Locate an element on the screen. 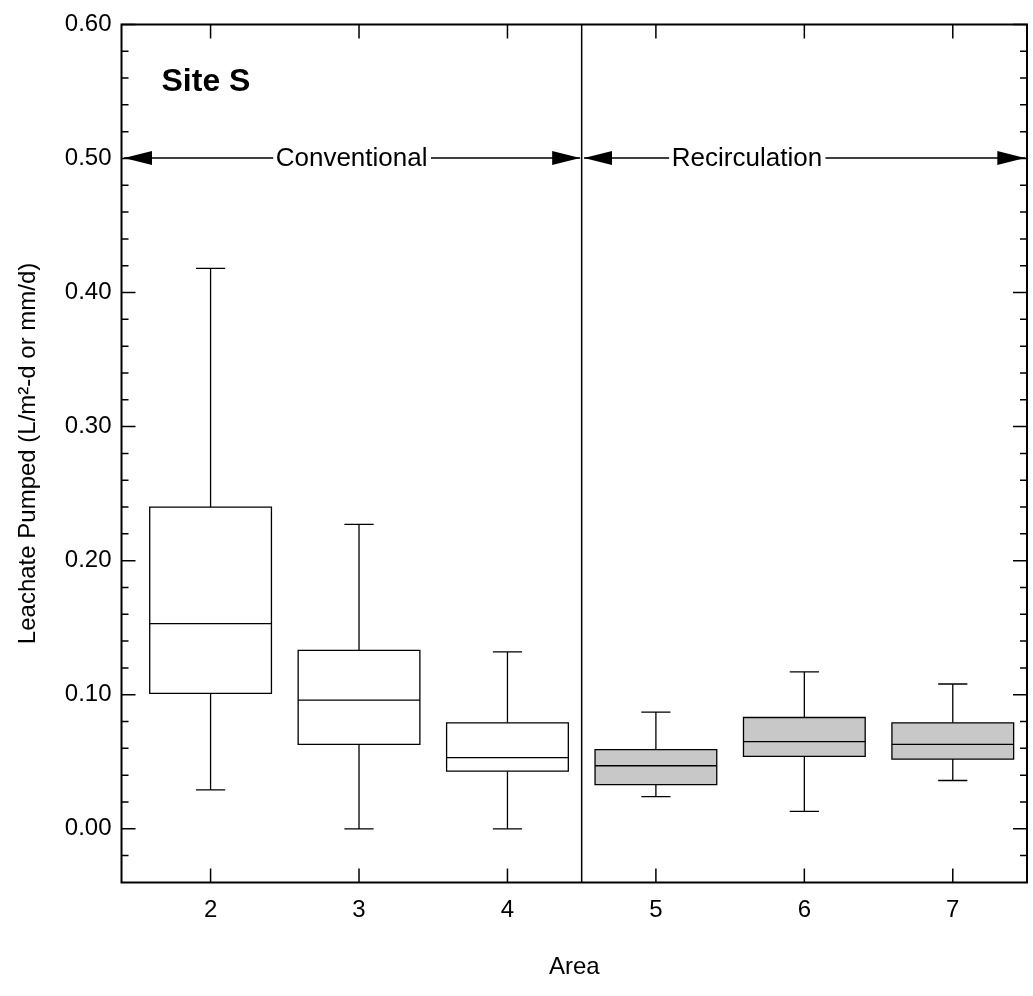  x-tick-label: 7 is located at coordinates (953, 909).